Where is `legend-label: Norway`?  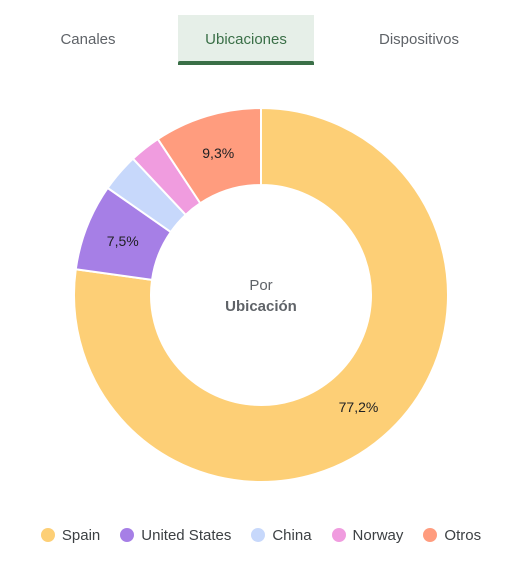
legend-label: Norway is located at coordinates (378, 535).